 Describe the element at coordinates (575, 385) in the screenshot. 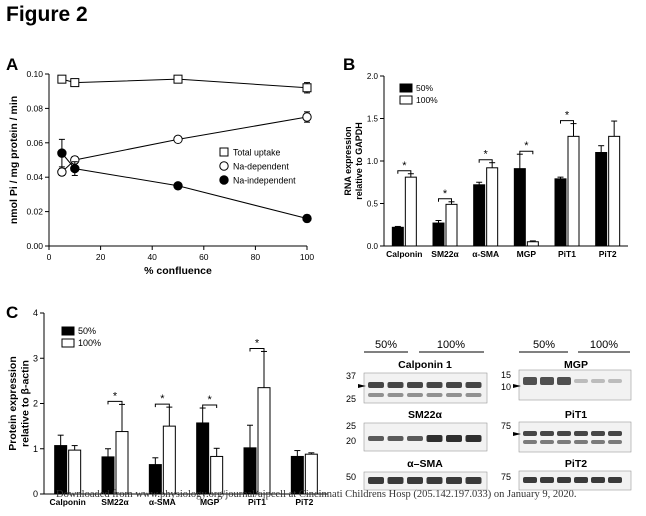

I see `blot-mgp` at that location.